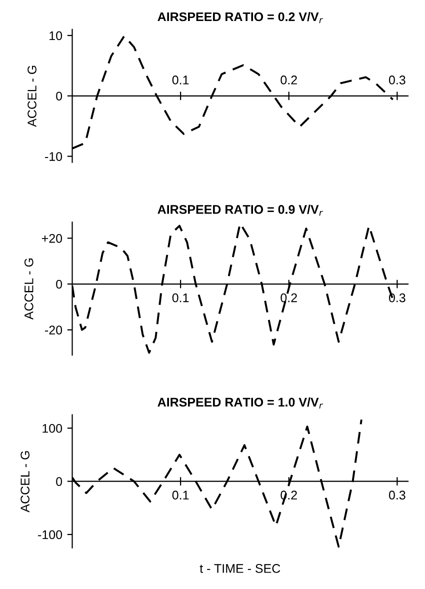 Image resolution: width=425 pixels, height=589 pixels. Describe the element at coordinates (240, 403) in the screenshot. I see `chart-title: AIRSPEED RATIO = 1.0 V/V$_{r}$` at that location.